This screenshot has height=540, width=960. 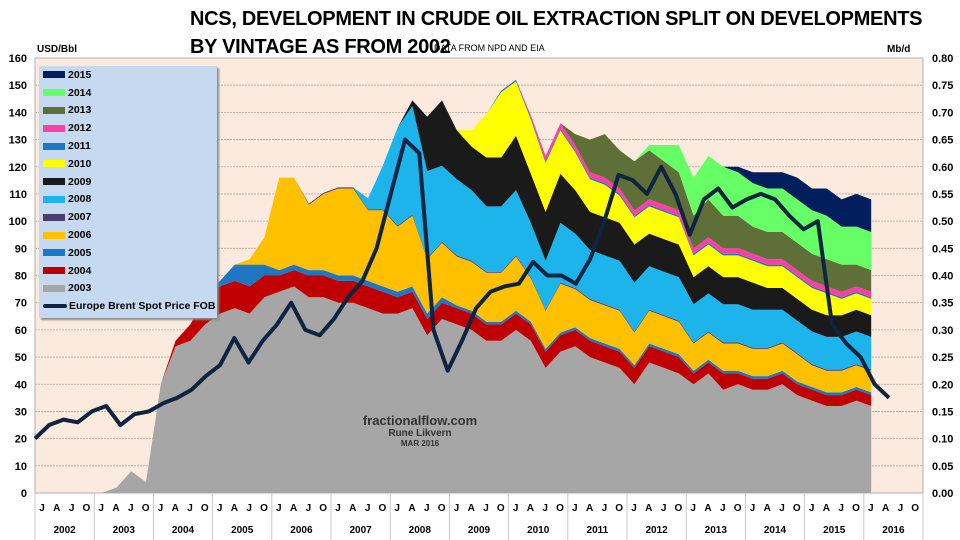 I want to click on y-tick-right: 0.45, so click(x=942, y=249).